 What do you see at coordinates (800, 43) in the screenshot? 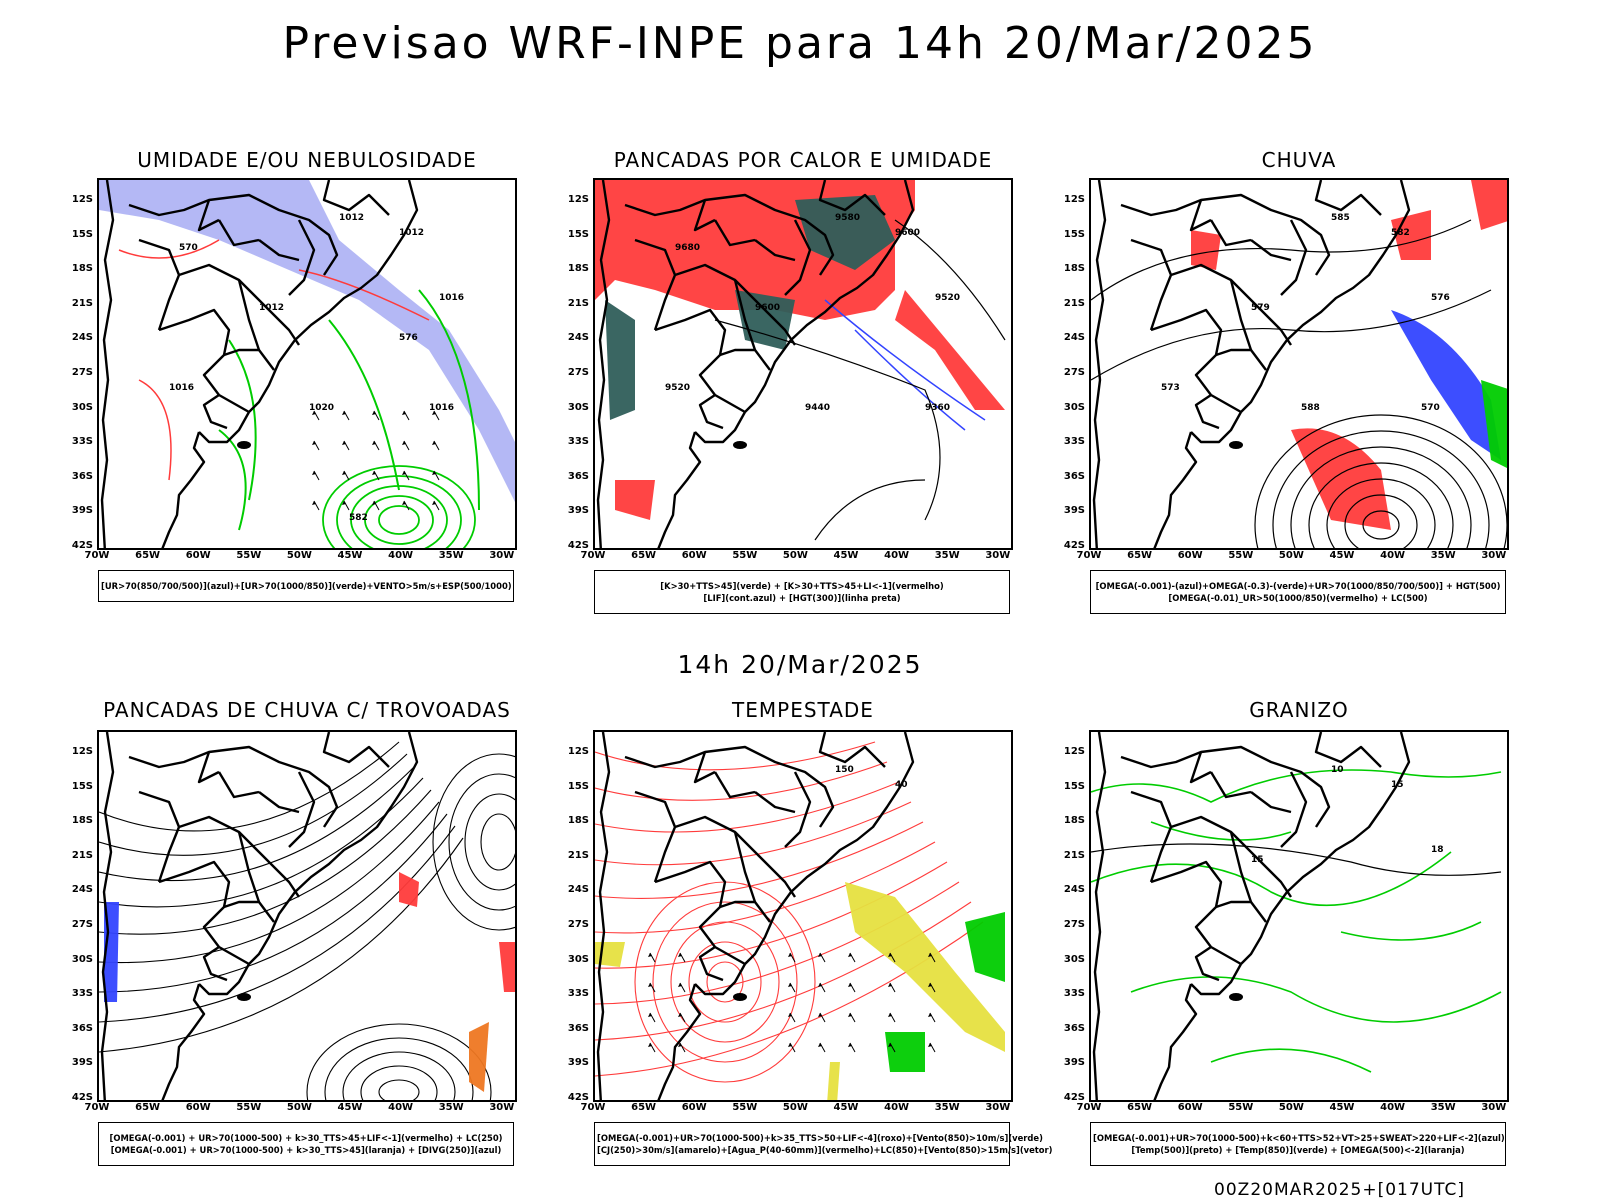
I see `main-title: Previsao WRF-INPE para 14h 20/Mar/2025` at bounding box center [800, 43].